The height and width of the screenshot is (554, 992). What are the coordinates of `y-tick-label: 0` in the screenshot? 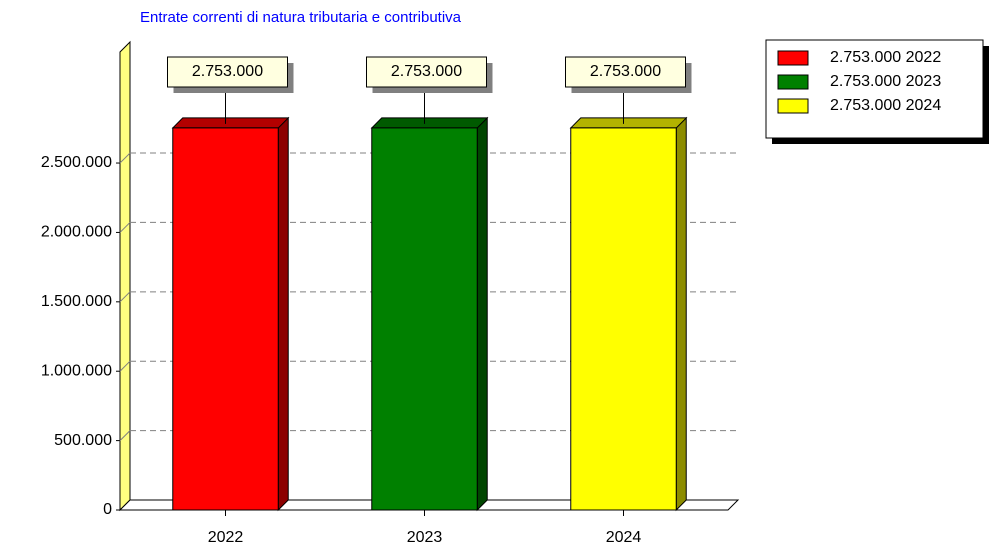 It's located at (107, 509).